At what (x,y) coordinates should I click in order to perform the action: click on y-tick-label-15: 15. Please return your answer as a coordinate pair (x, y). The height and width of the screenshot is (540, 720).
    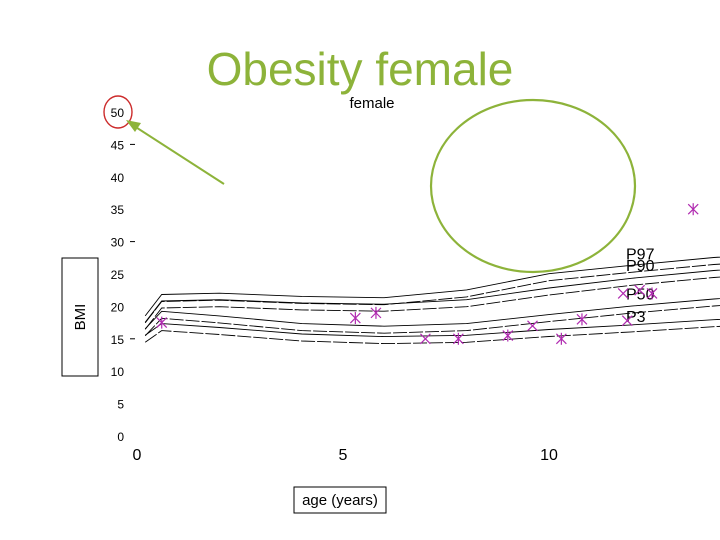
    Looking at the image, I should click on (118, 340).